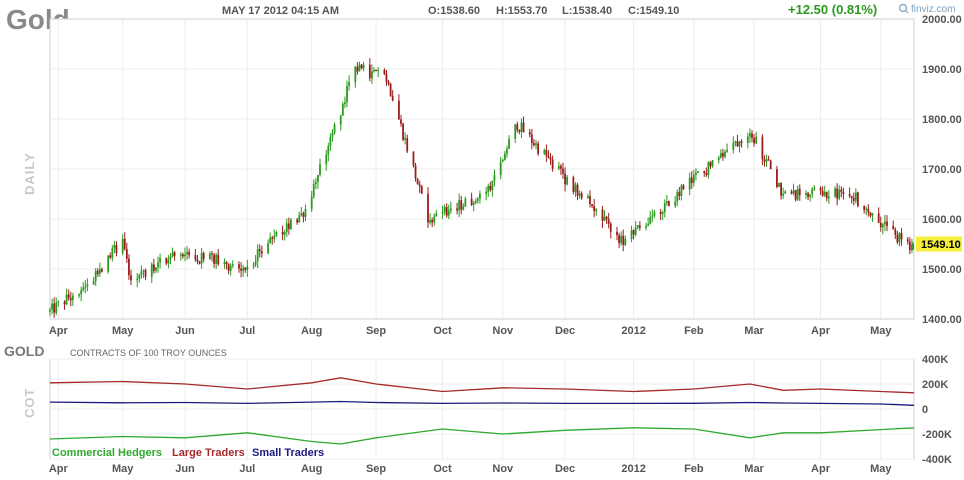  What do you see at coordinates (903, 8) in the screenshot?
I see `finviz-logo-icon` at bounding box center [903, 8].